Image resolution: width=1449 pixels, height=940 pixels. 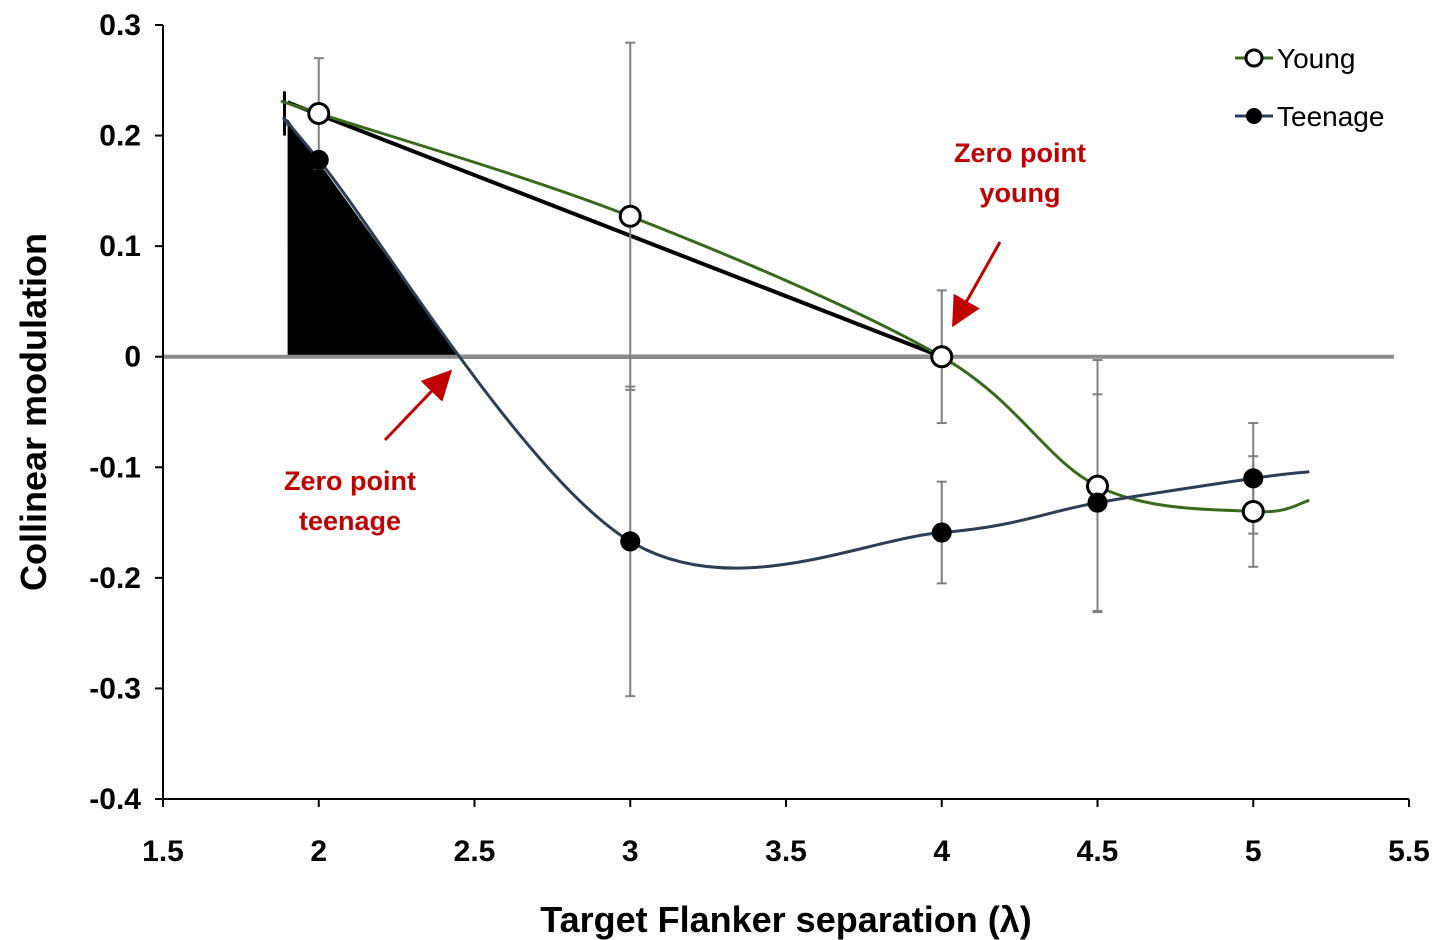 What do you see at coordinates (614, 229) in the screenshot?
I see `young-zero-line` at bounding box center [614, 229].